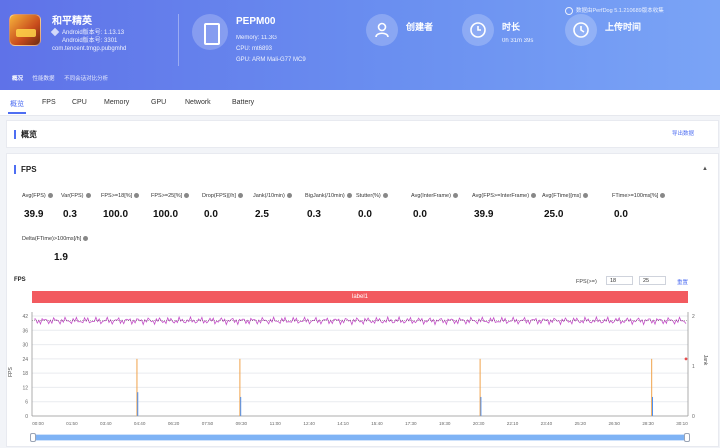 The width and height of the screenshot is (720, 448). Describe the element at coordinates (581, 30) in the screenshot. I see `history-icon` at that location.